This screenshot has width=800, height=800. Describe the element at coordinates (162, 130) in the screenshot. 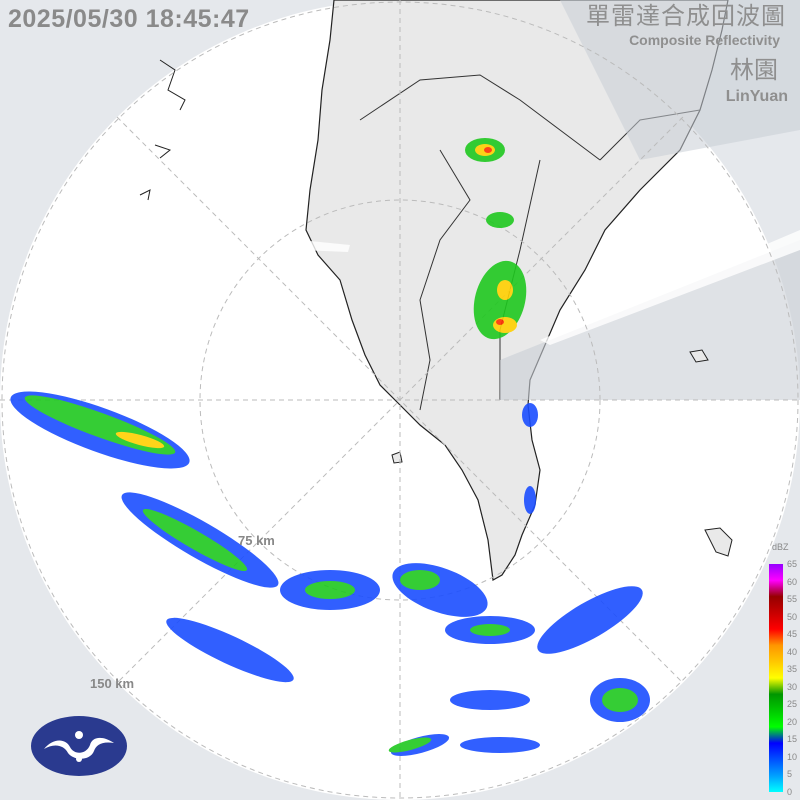

I see `penghu-islands` at that location.